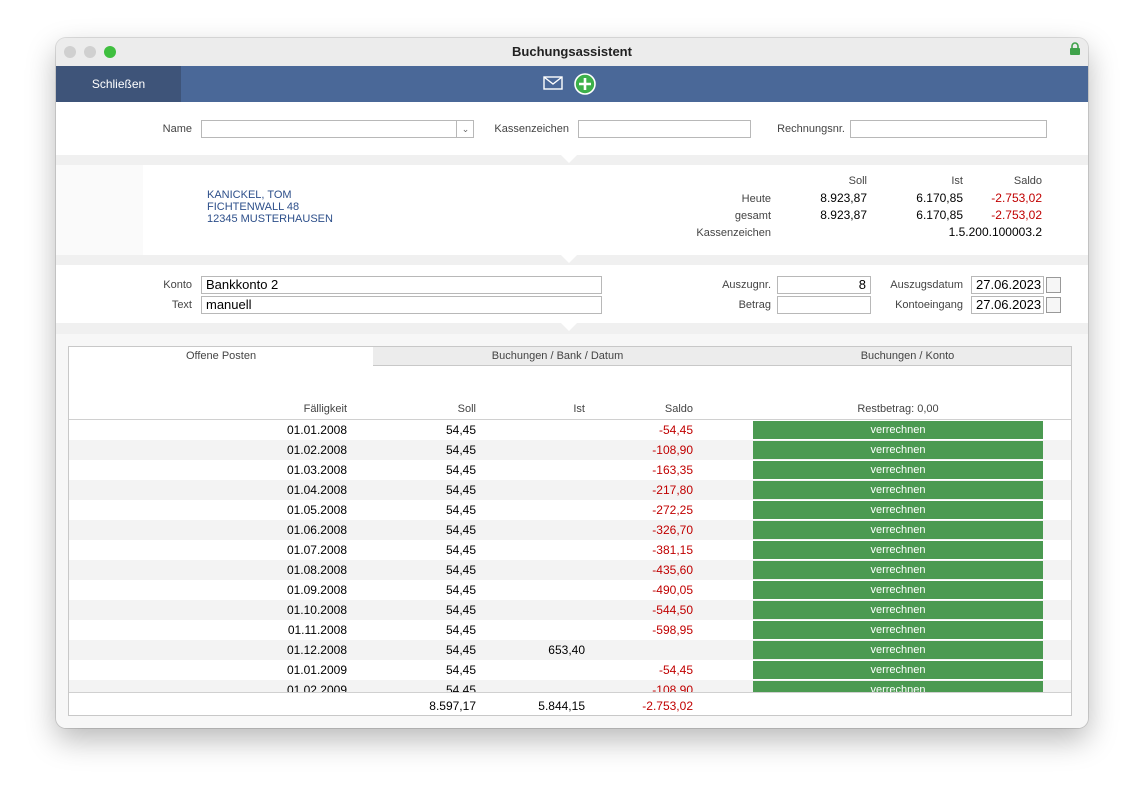 The width and height of the screenshot is (1144, 802). Describe the element at coordinates (316, 590) in the screenshot. I see `table-cell: 01.09.2008` at that location.